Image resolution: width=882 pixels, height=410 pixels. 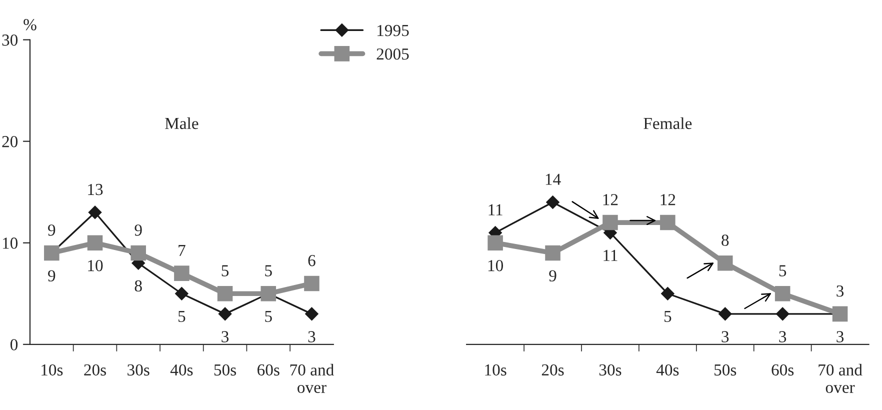 What do you see at coordinates (312, 260) in the screenshot?
I see `data-label: 6` at bounding box center [312, 260].